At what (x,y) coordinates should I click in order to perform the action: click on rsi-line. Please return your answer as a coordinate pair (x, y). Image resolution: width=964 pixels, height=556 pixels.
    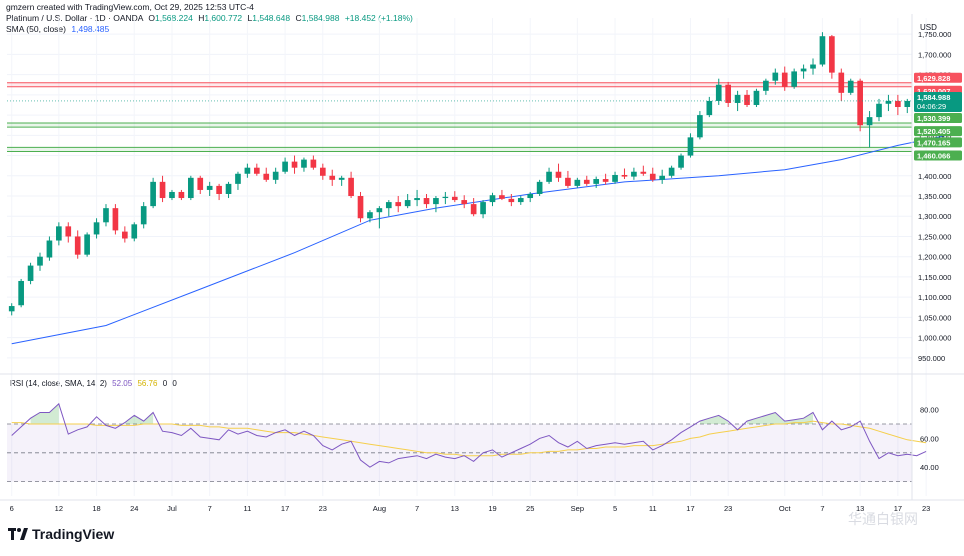
    Looking at the image, I should click on (469, 435).